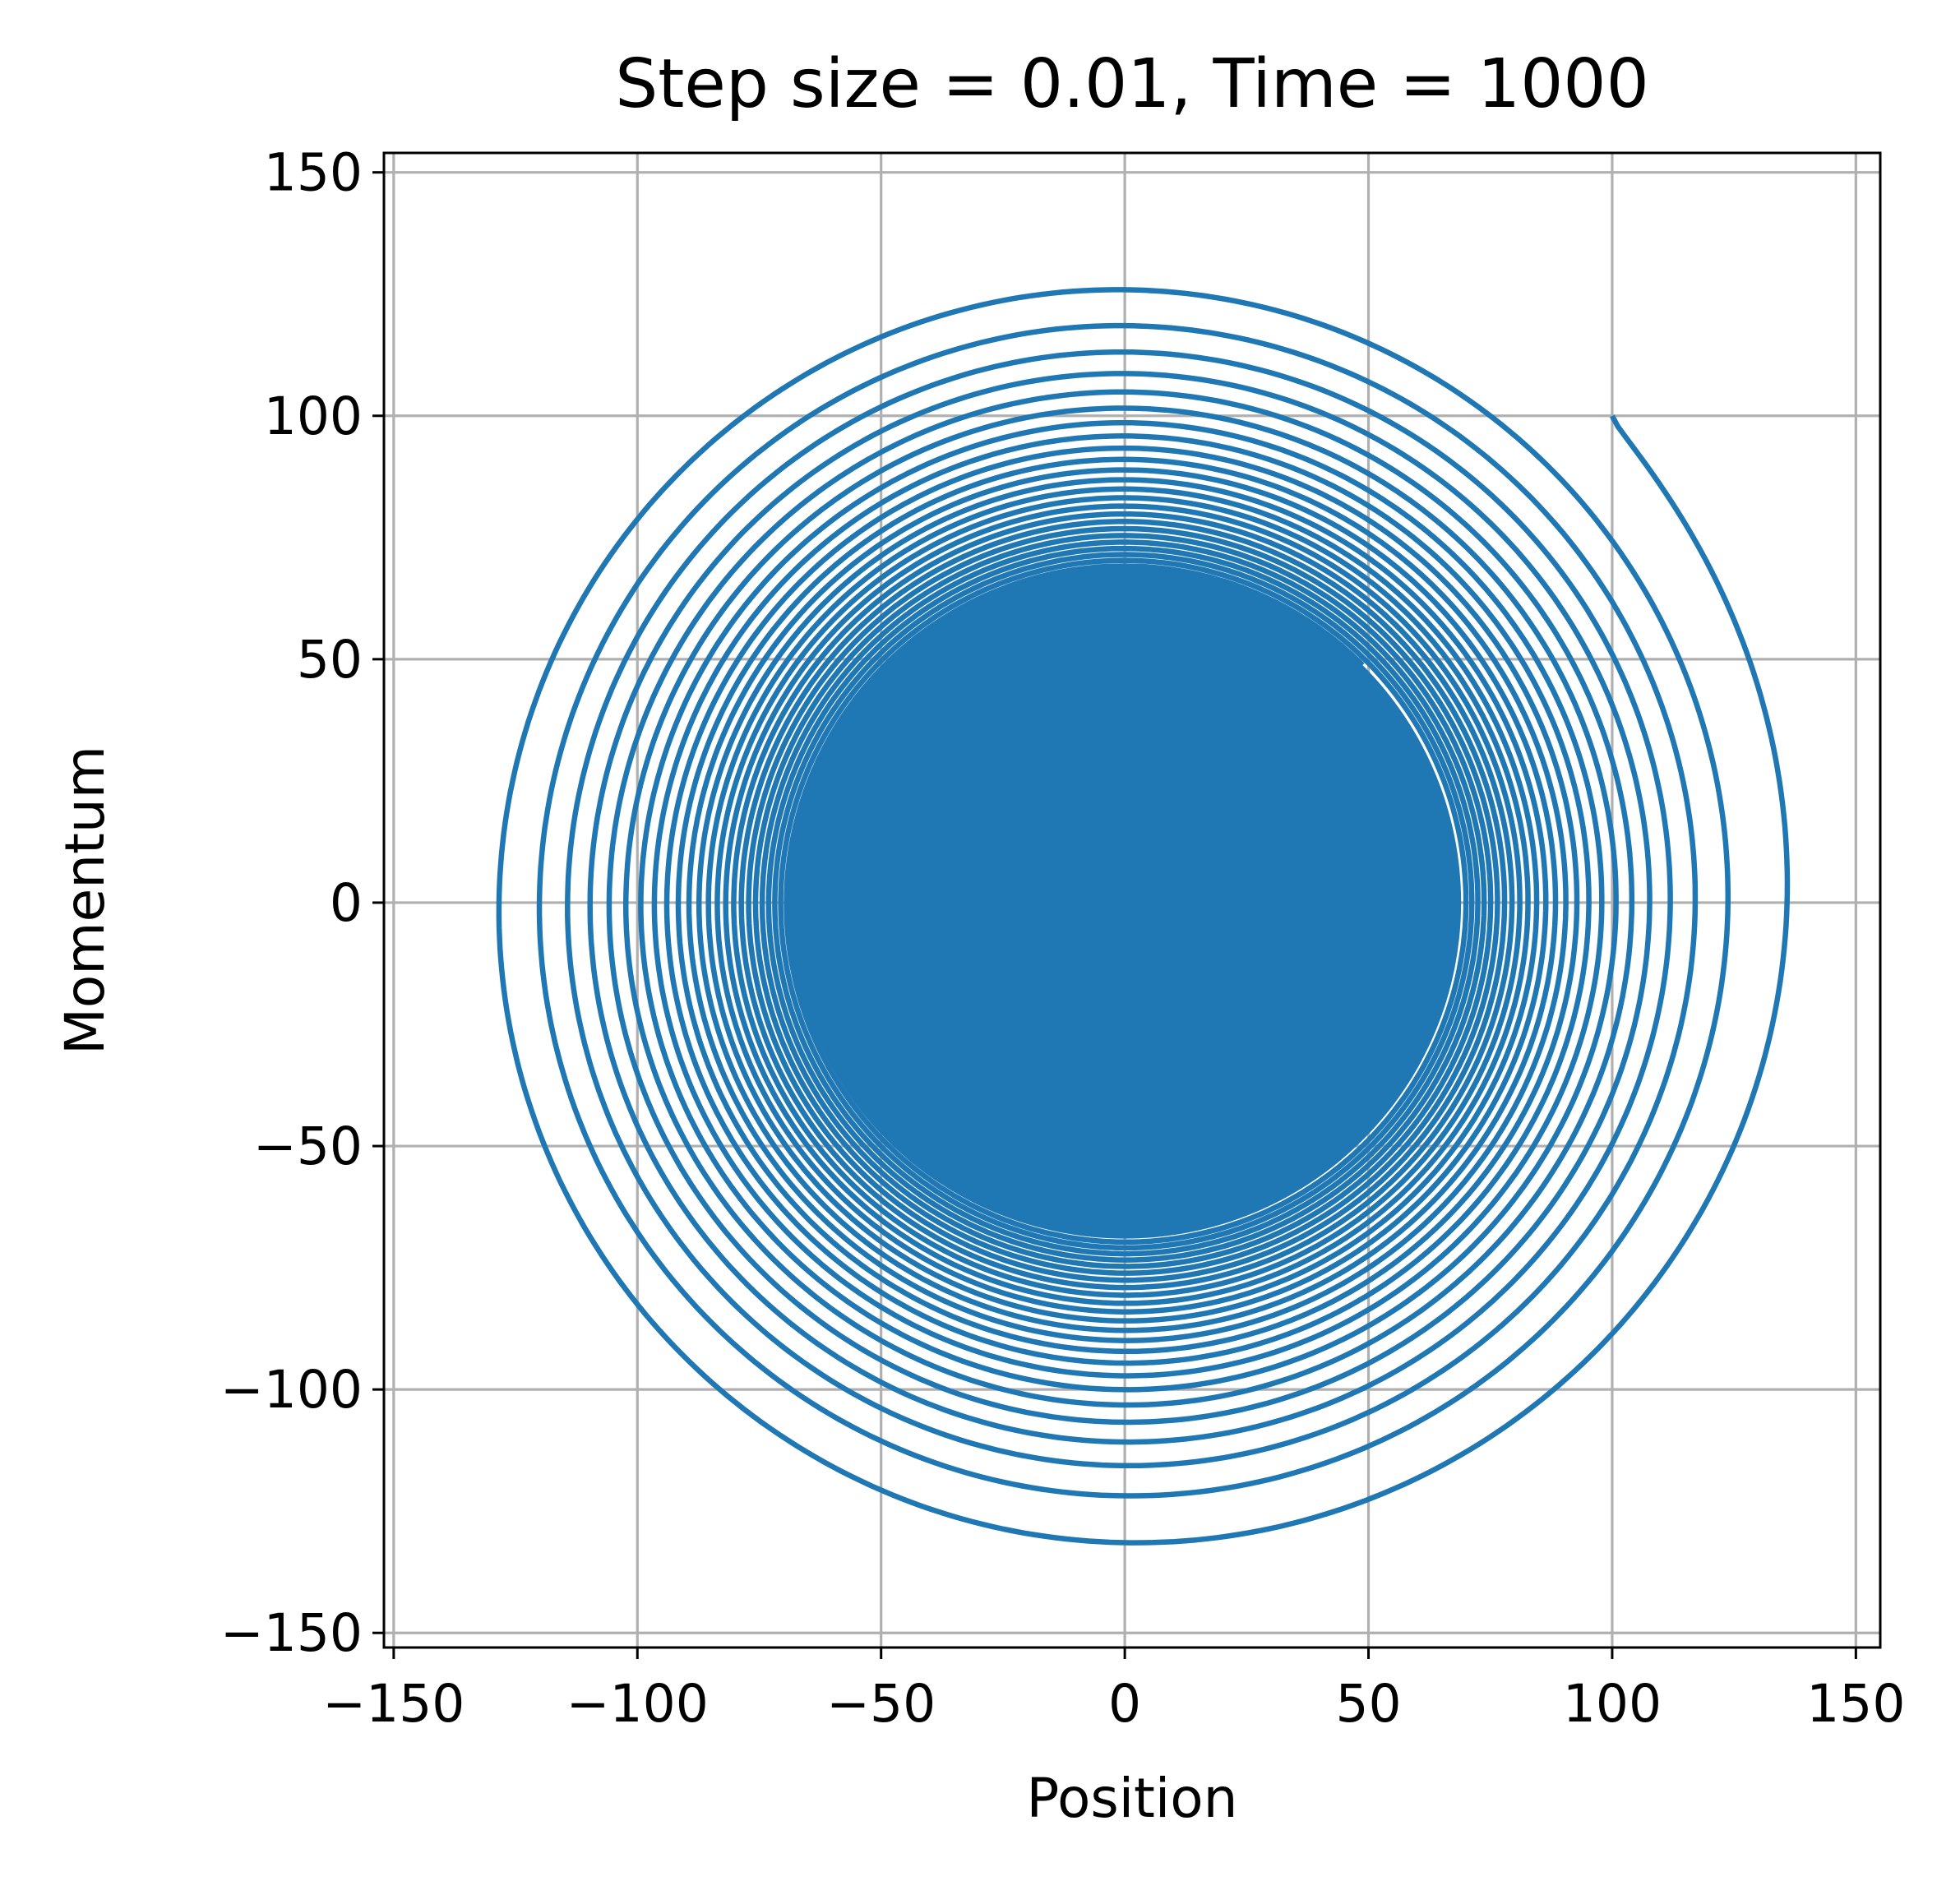 This screenshot has width=1960, height=1904. What do you see at coordinates (637, 1704) in the screenshot?
I see `x-tick-label: −100` at bounding box center [637, 1704].